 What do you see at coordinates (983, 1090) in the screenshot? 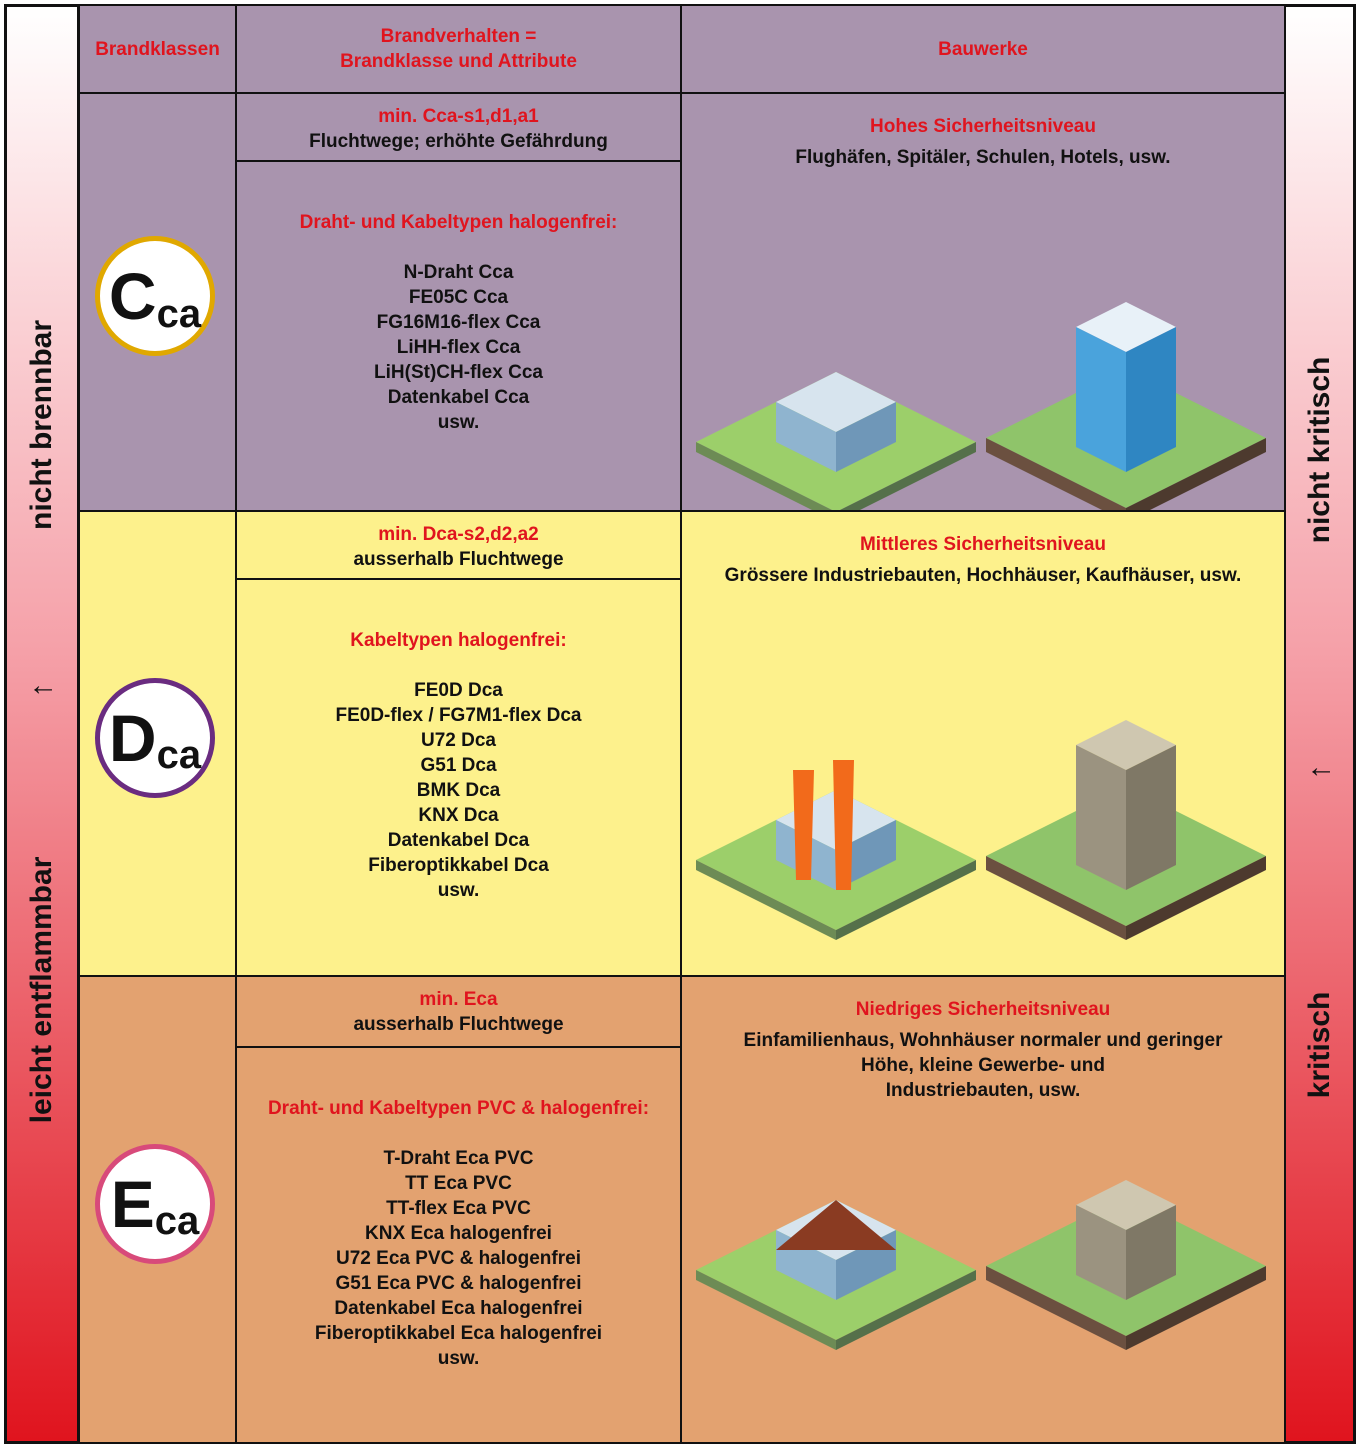
I see `buildings-text: Industriebauten, usw.` at bounding box center [983, 1090].